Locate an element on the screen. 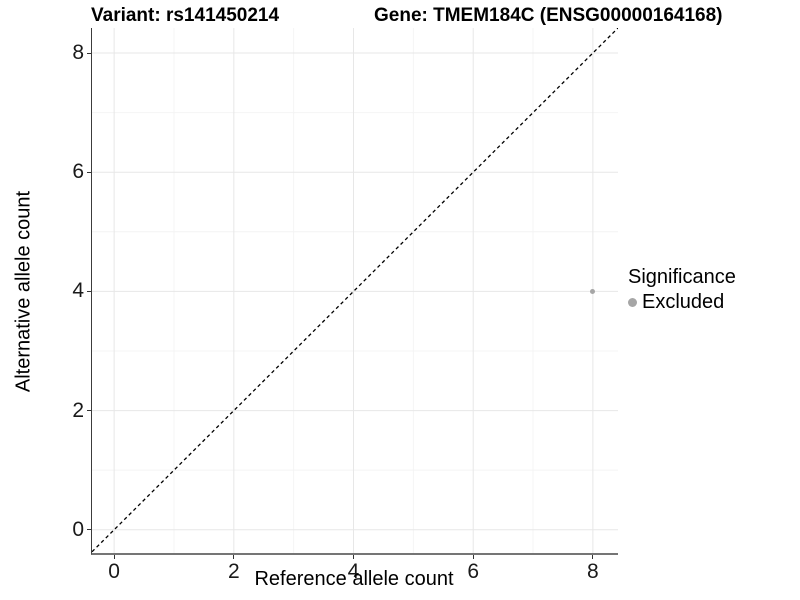  y-tick-label: 4 is located at coordinates (78, 291).